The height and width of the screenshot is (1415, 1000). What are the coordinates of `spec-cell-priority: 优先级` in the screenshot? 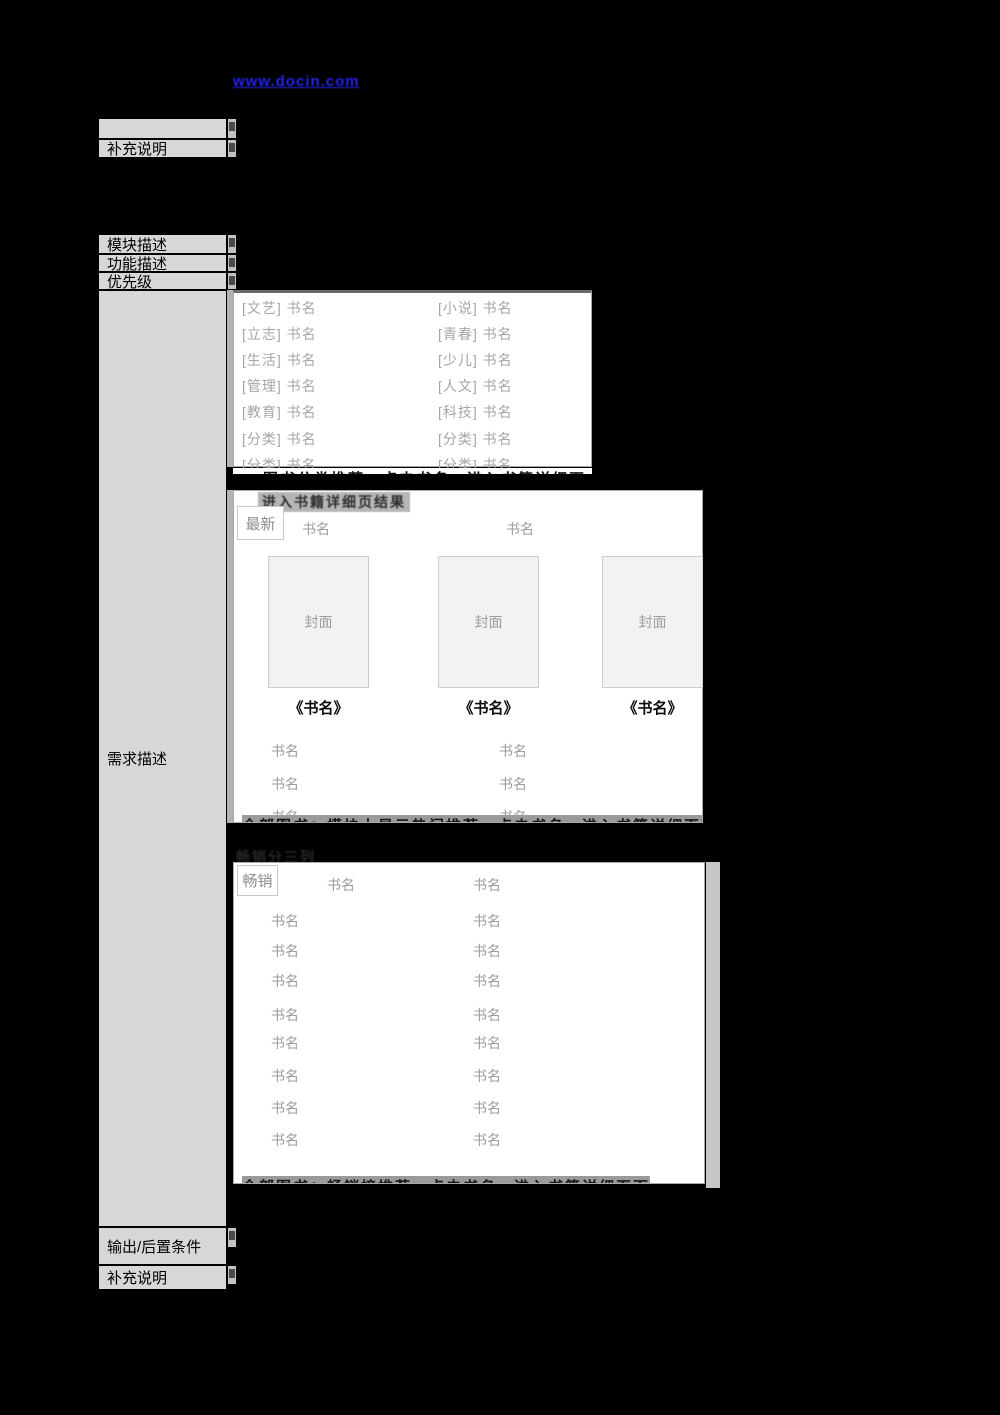 It's located at (162, 281).